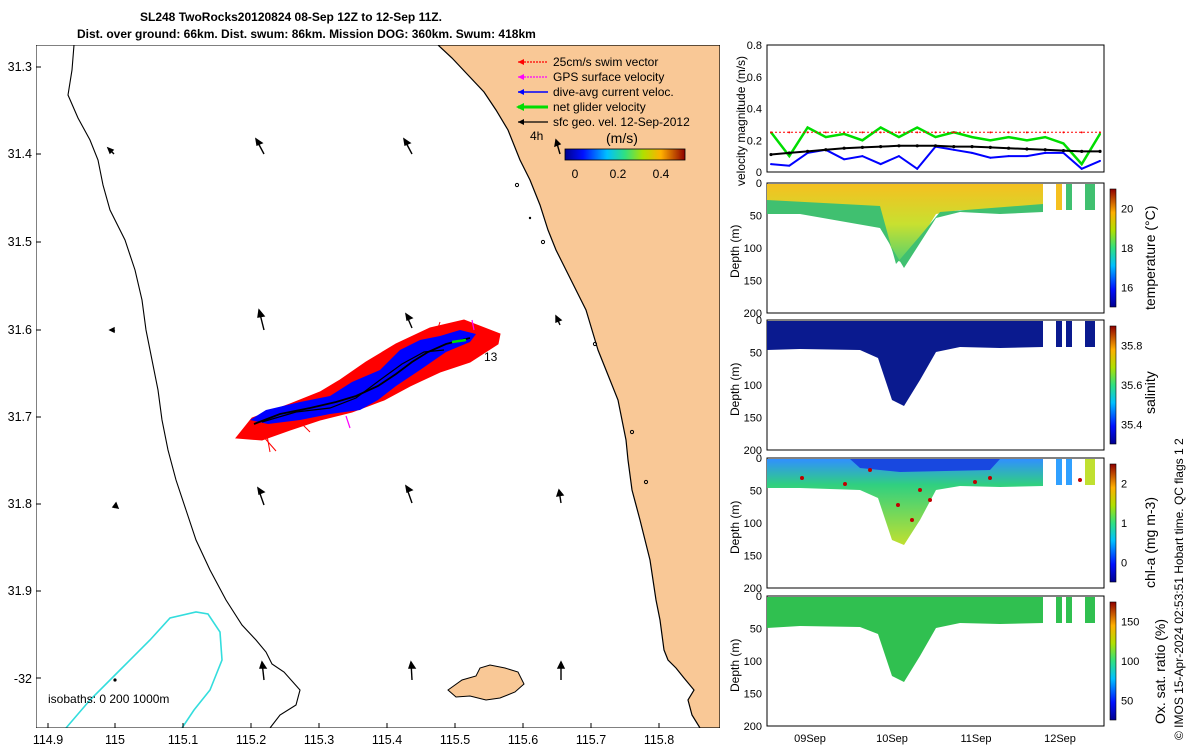 Image resolution: width=1200 pixels, height=750 pixels. Describe the element at coordinates (735, 389) in the screenshot. I see `salinity-ylabel: Depth (m)` at that location.